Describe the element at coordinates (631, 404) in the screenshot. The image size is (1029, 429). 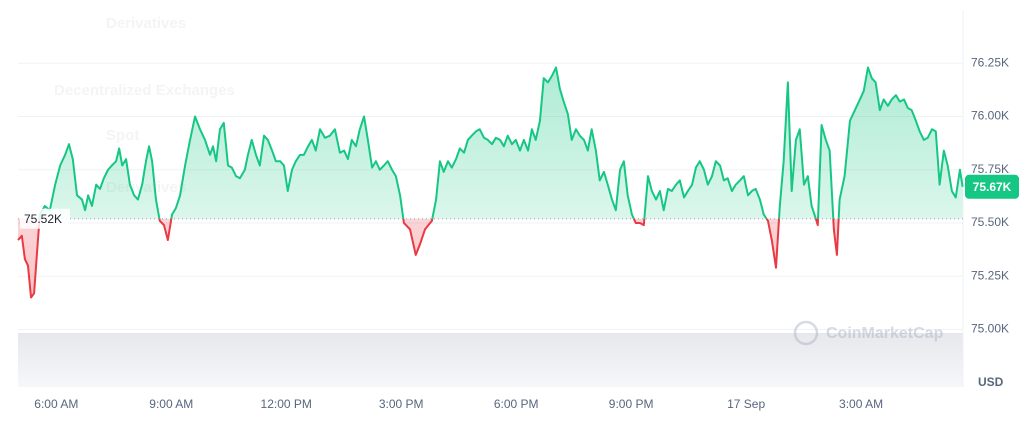
I see `x-tick-label: 9:00 PM` at that location.